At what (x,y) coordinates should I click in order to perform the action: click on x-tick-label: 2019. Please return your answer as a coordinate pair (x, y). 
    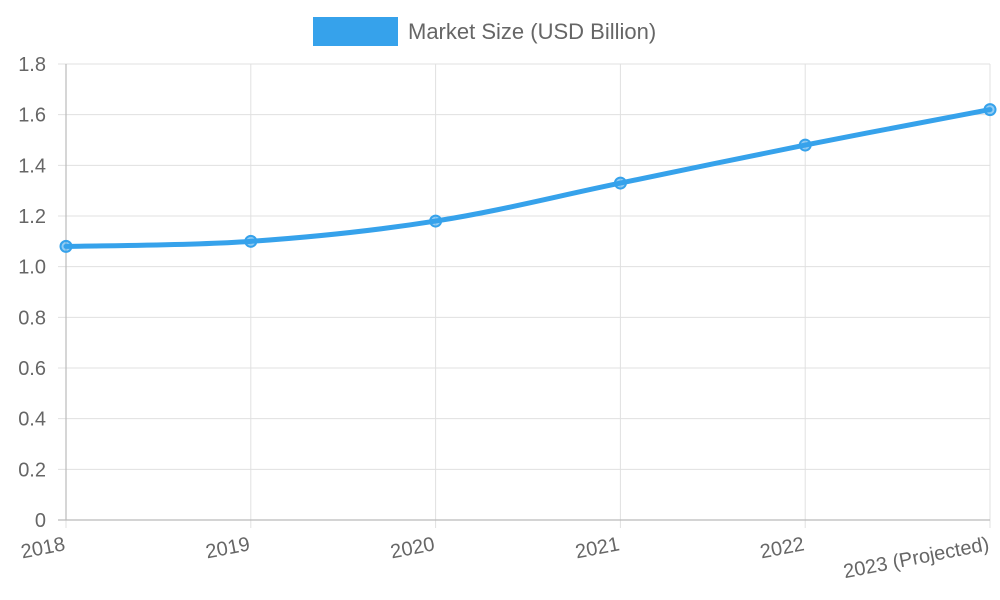
    Looking at the image, I should click on (228, 548).